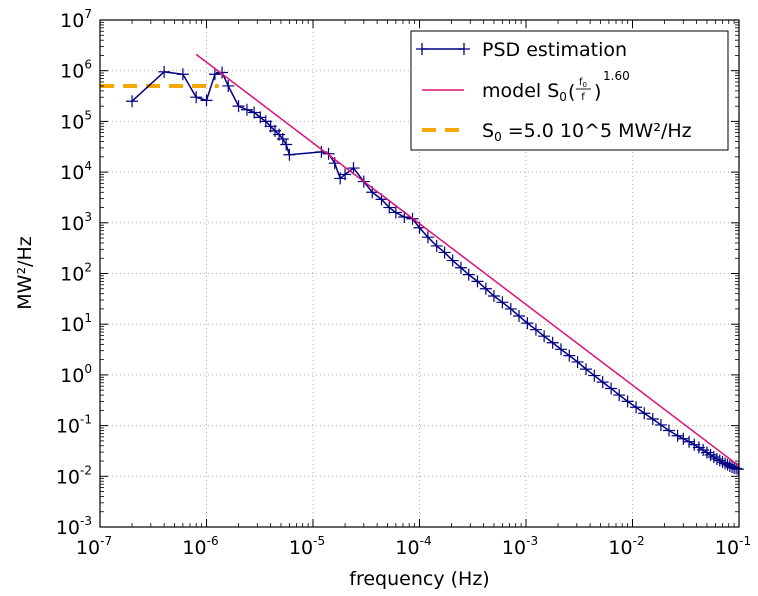 The image size is (758, 596). Describe the element at coordinates (488, 131) in the screenshot. I see `legend-s0-prefix: S` at that location.